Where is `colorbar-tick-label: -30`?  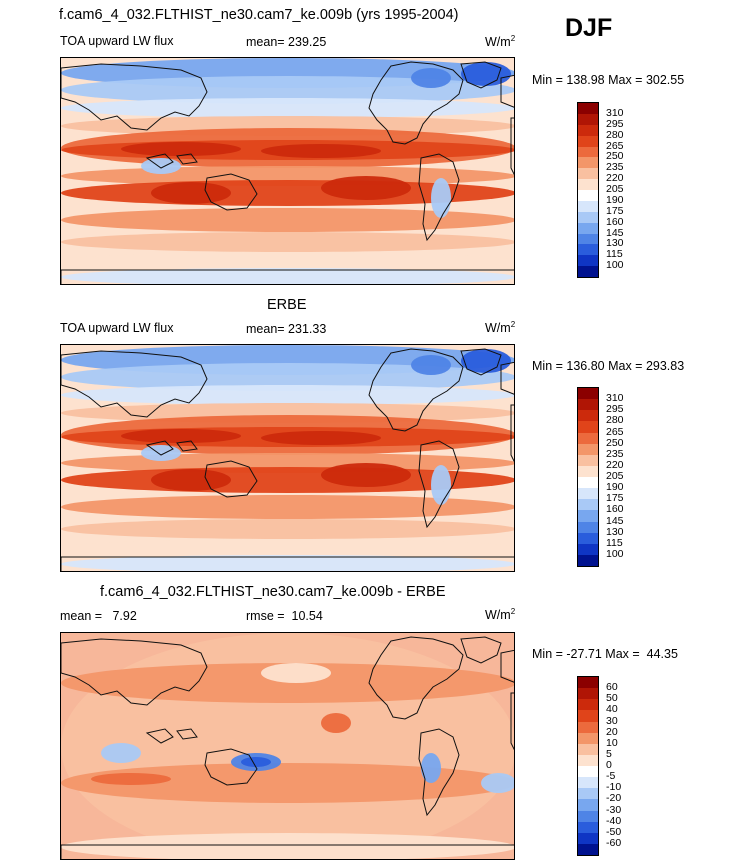
colorbar-tick-label: -30 is located at coordinates (614, 809).